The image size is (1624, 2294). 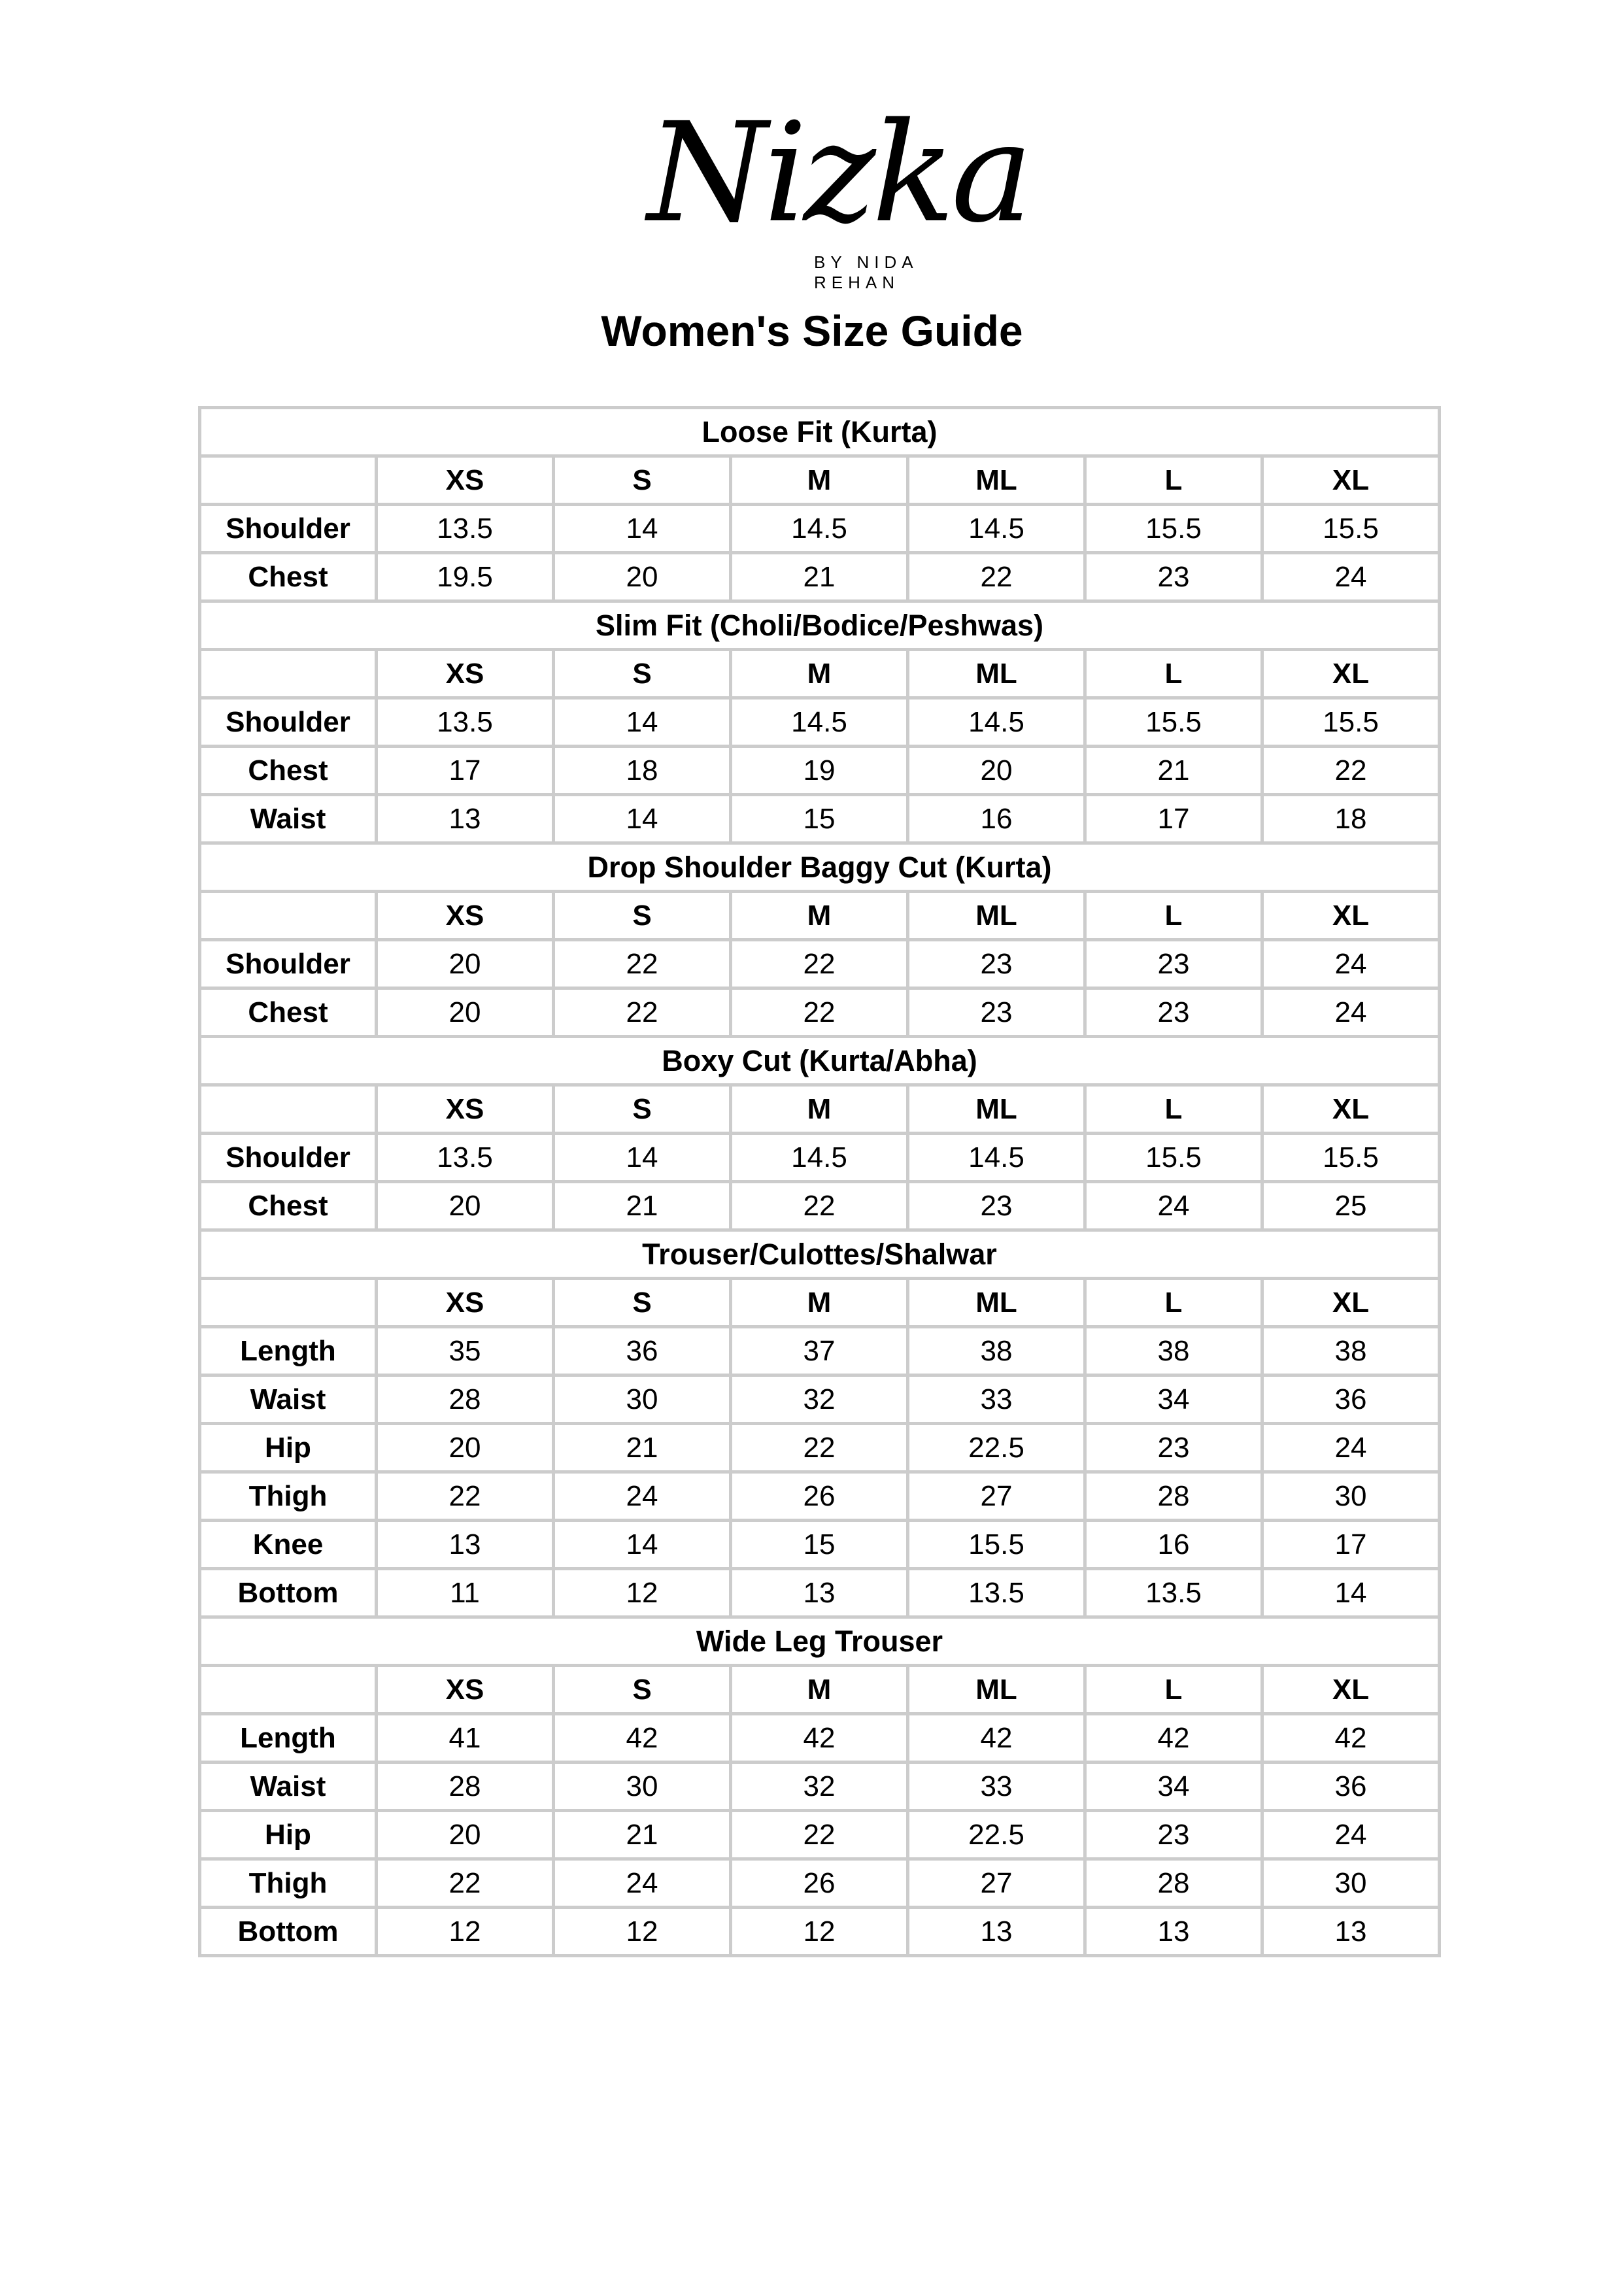 I want to click on table-row: Waist 28 30 32 33 34 36, so click(x=820, y=1399).